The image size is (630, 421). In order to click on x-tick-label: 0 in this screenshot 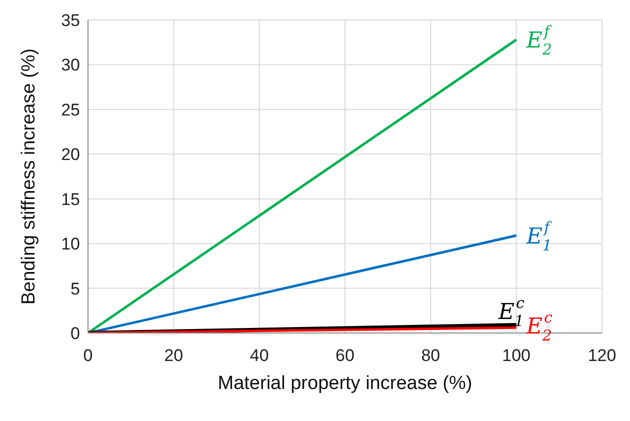, I will do `click(88, 356)`.